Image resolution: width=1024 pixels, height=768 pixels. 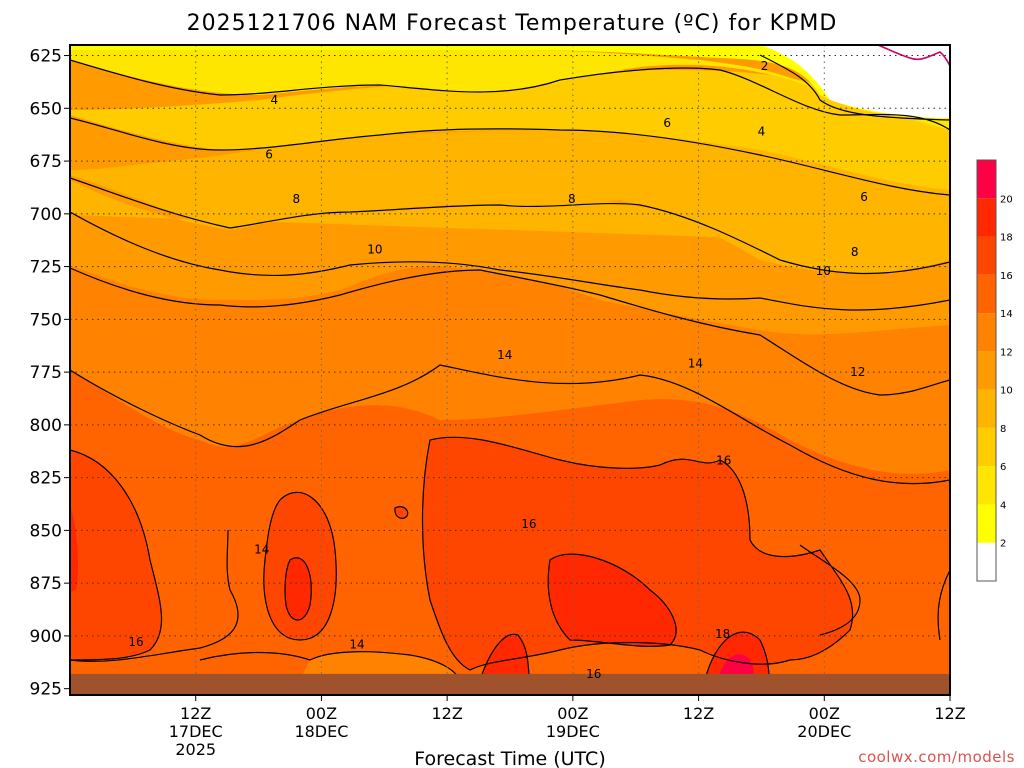 What do you see at coordinates (765, 66) in the screenshot?
I see `contour-label: 2` at bounding box center [765, 66].